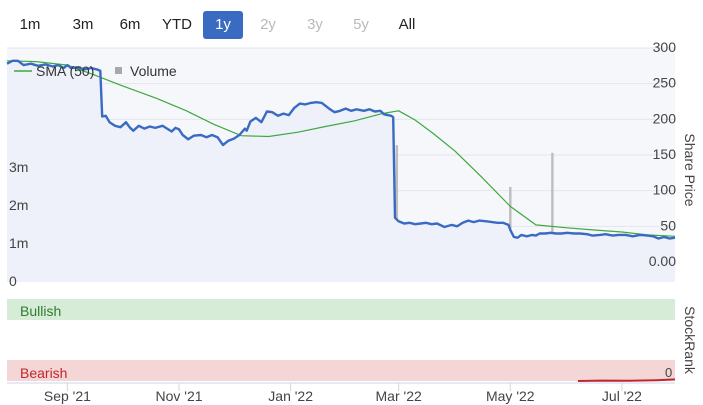  What do you see at coordinates (43, 373) in the screenshot?
I see `bearish-band-label: Bearish` at bounding box center [43, 373].